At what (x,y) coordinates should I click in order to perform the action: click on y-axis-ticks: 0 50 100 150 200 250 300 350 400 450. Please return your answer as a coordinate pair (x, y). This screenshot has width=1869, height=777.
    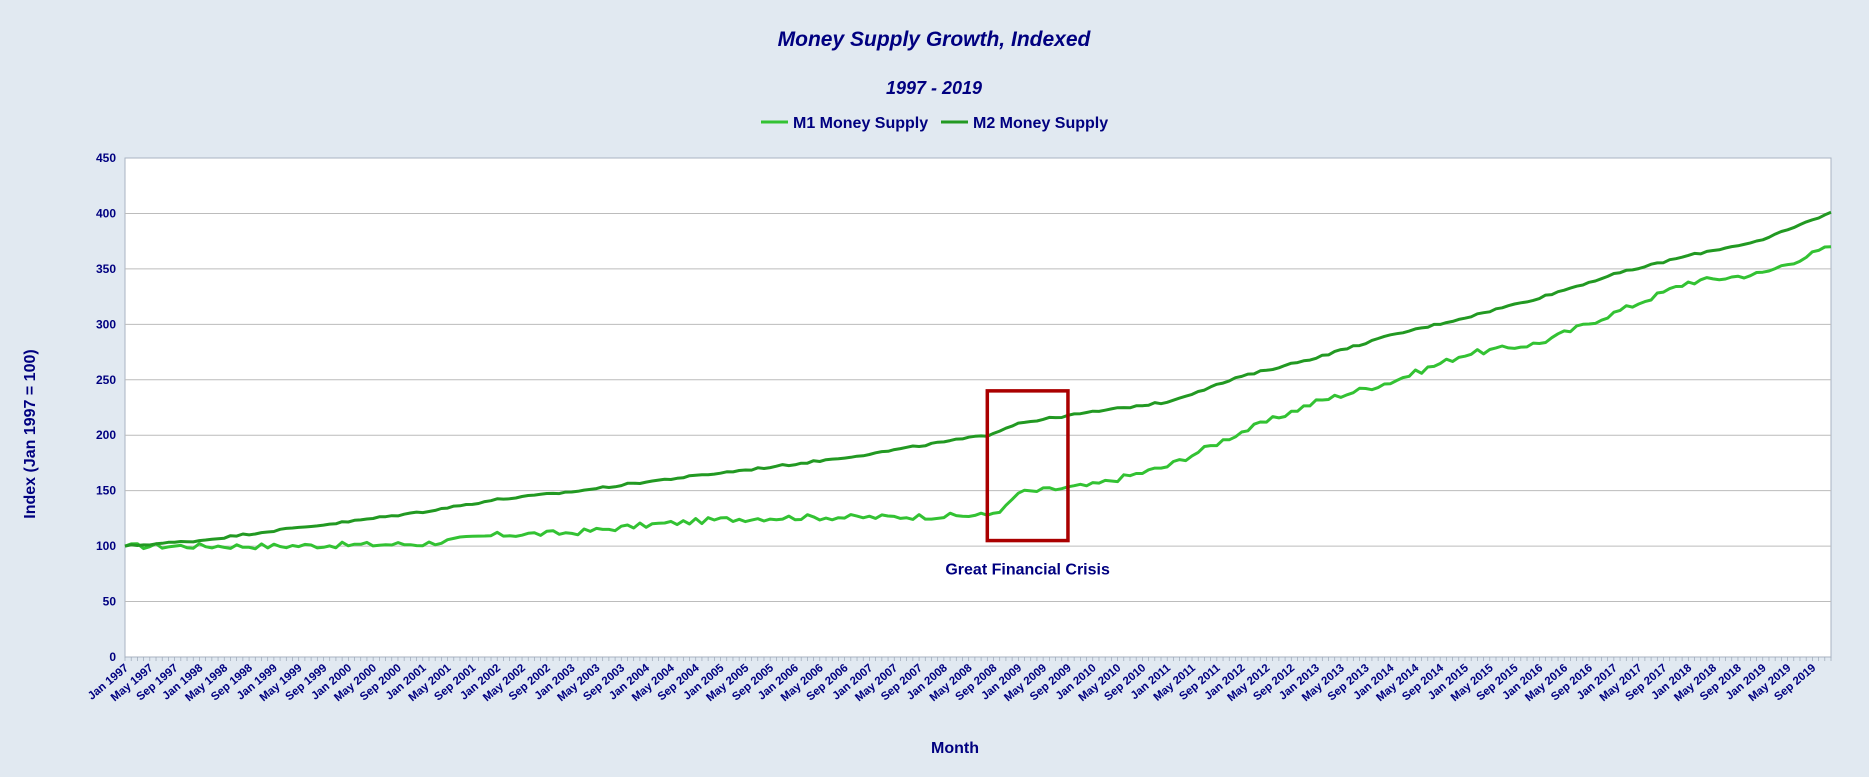
    Looking at the image, I should click on (106, 407).